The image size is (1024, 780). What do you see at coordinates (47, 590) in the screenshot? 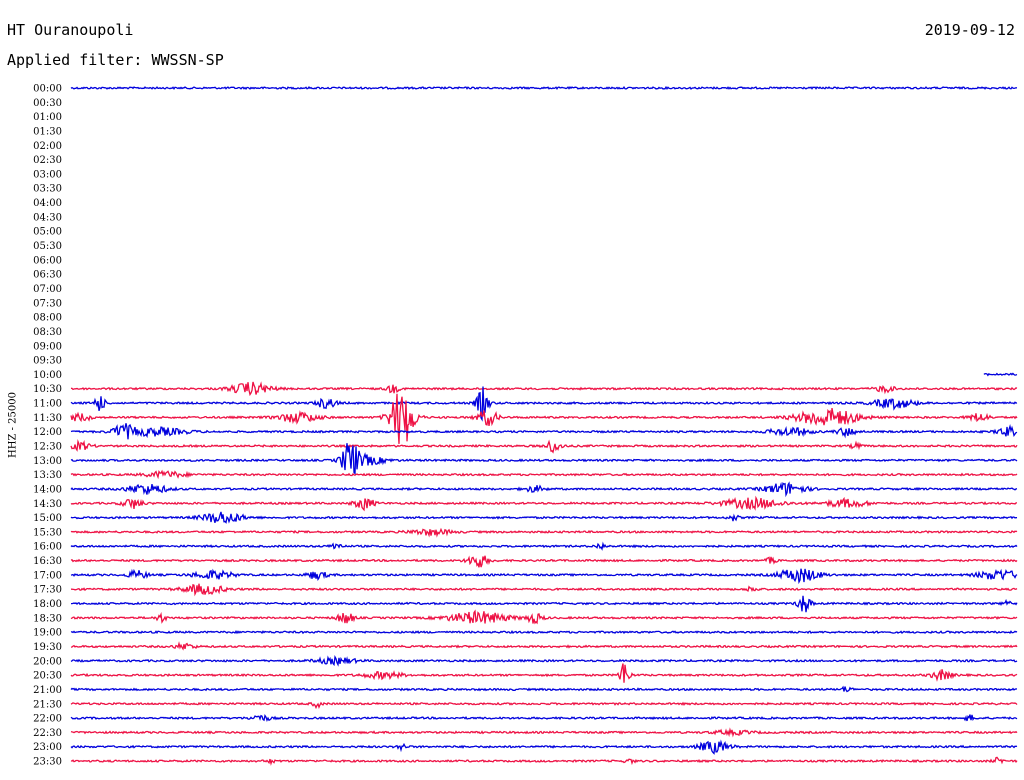
I see `time-tick-label: 17:30` at bounding box center [47, 590].